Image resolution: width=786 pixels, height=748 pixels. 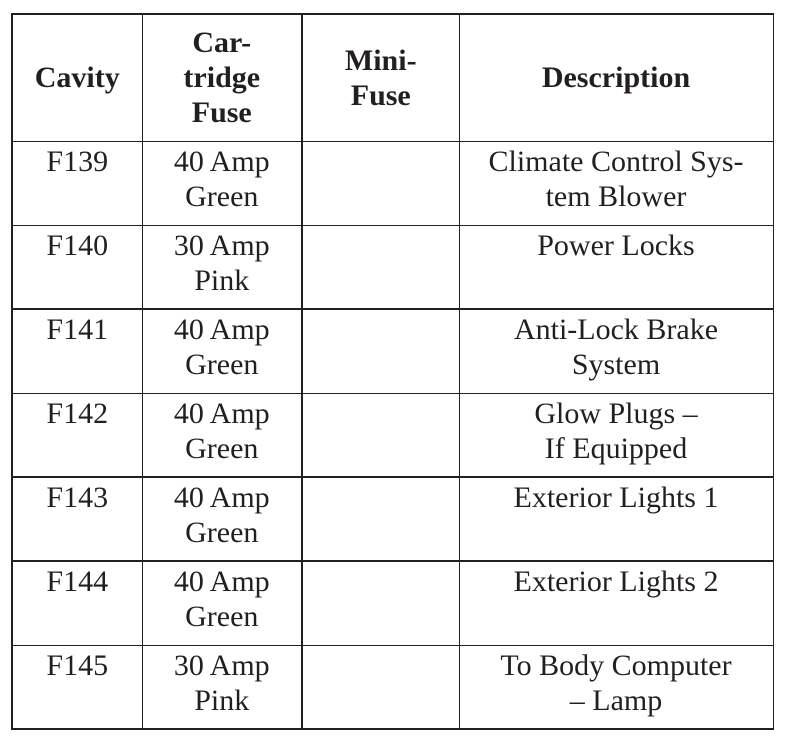 What do you see at coordinates (77, 267) in the screenshot?
I see `cell-cavity: F140` at bounding box center [77, 267].